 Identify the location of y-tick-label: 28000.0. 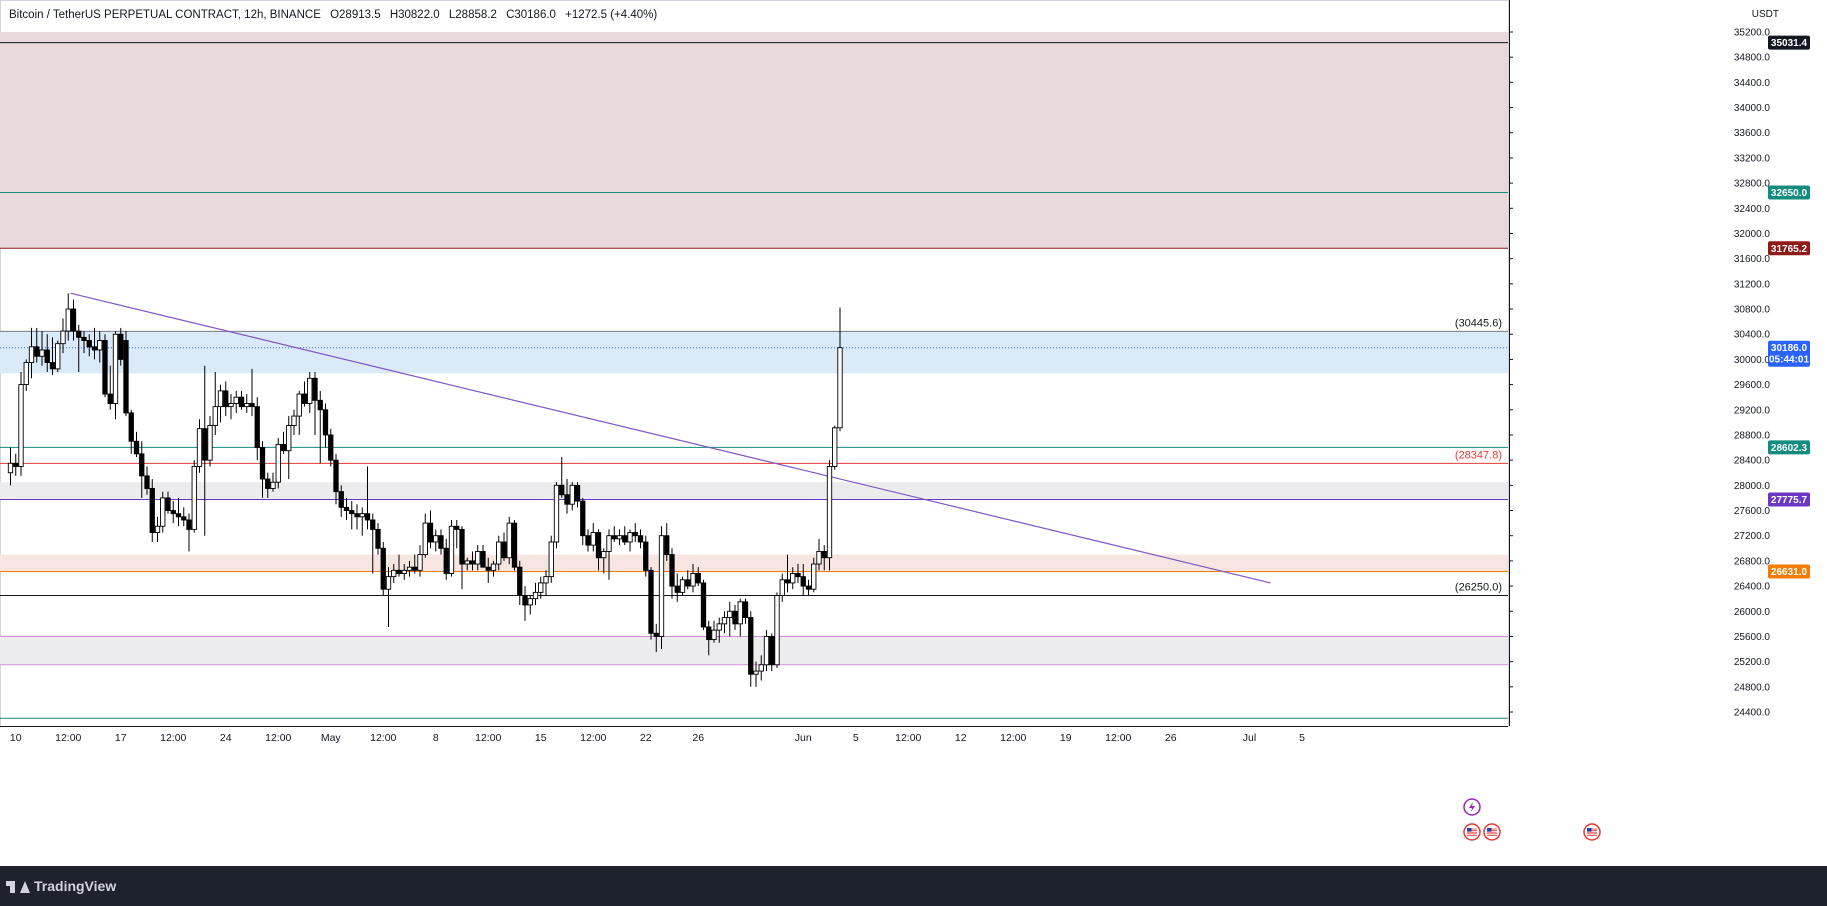
(1752, 486).